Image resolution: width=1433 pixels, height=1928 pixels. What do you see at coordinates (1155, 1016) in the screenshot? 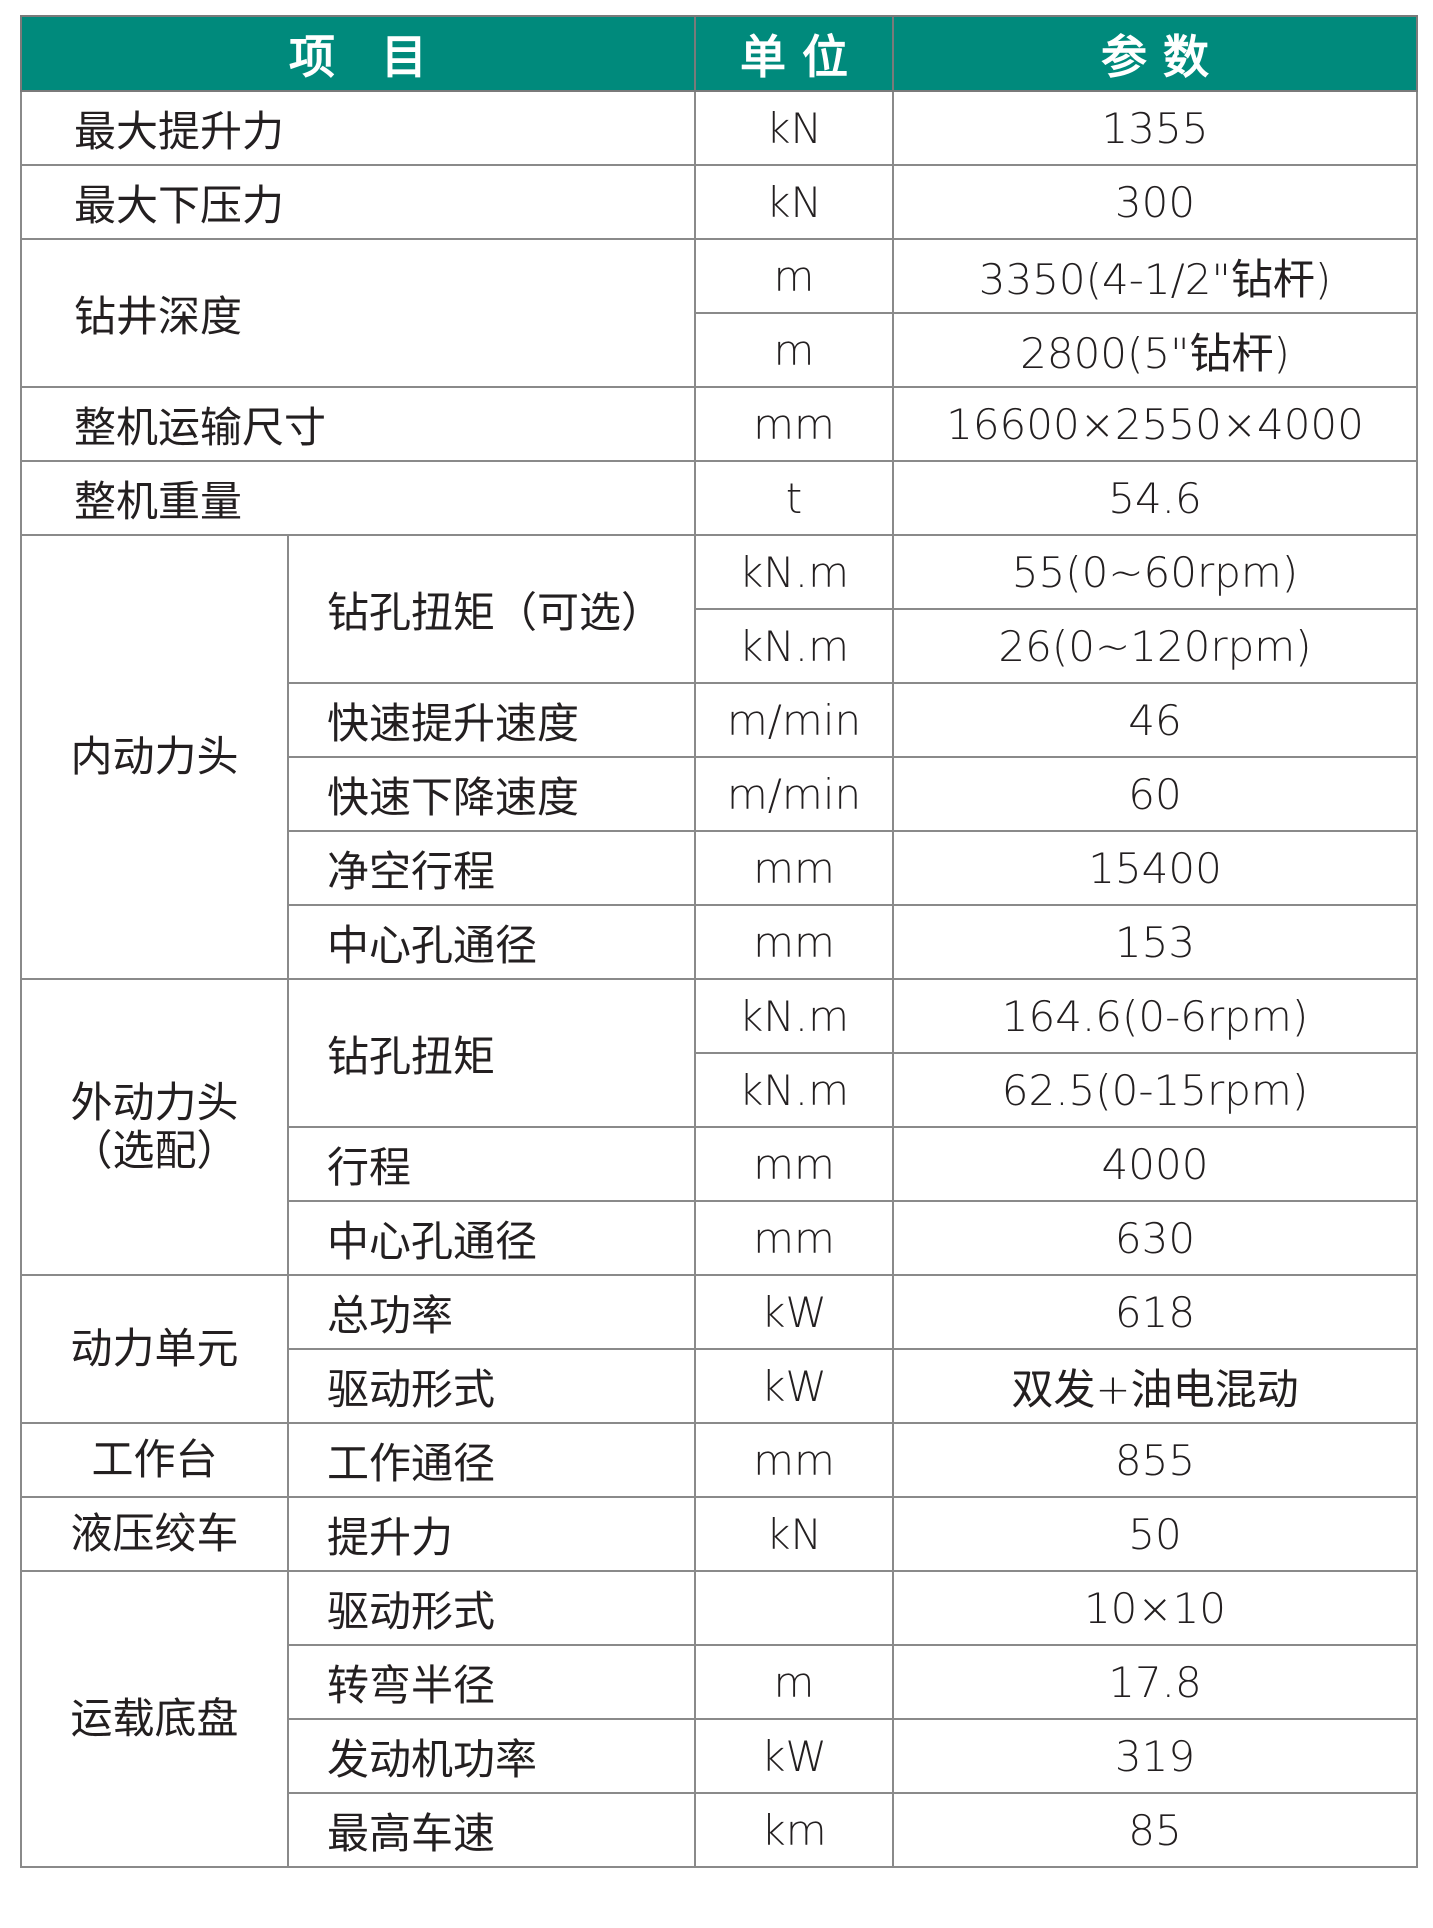
I see `value-cell: 164.6(0-6rpm)` at bounding box center [1155, 1016].